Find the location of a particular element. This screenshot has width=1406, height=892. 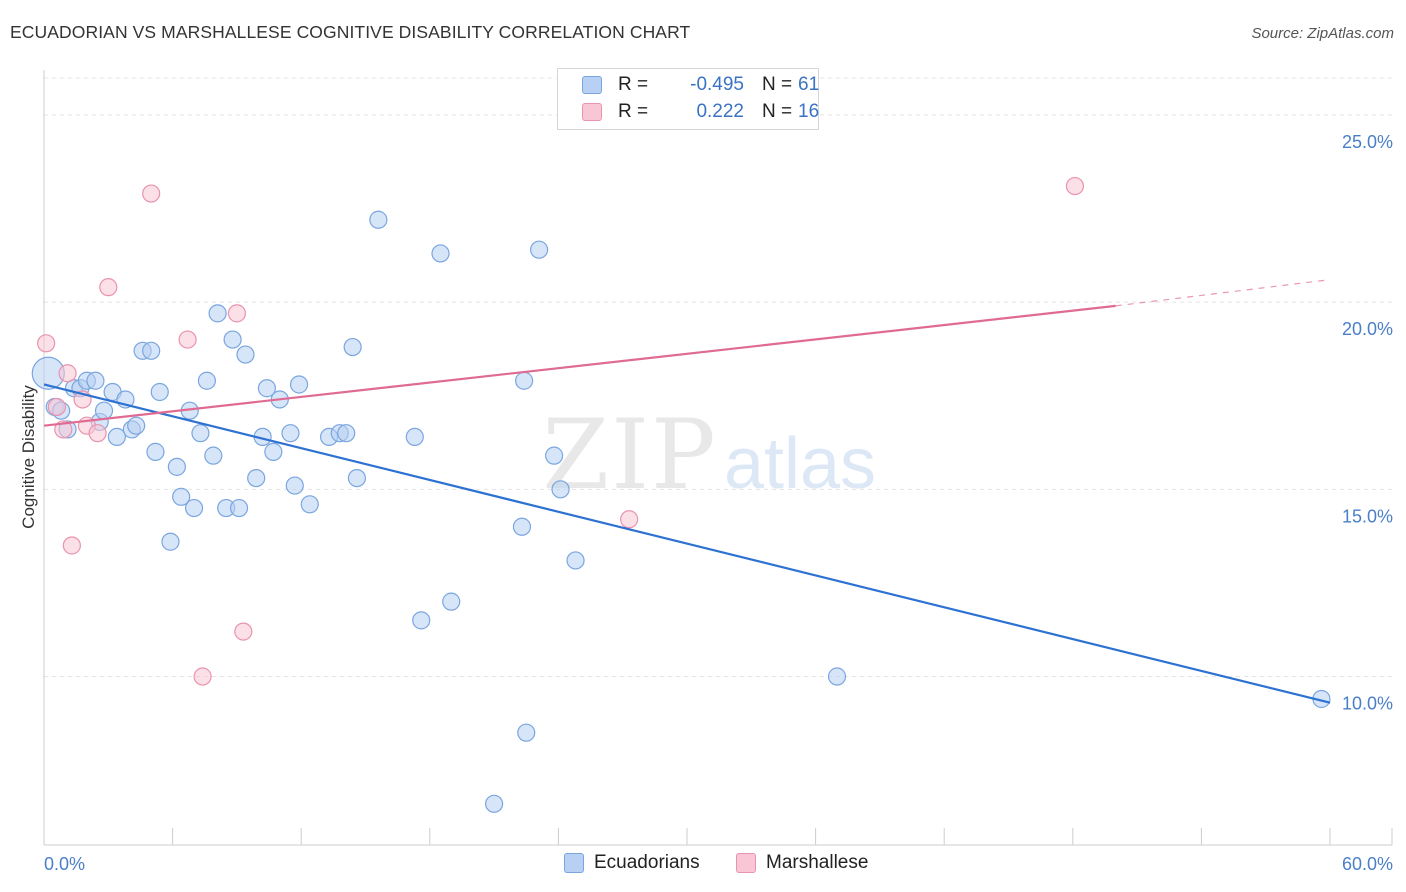

watermark: ZIP atlas is located at coordinates (709, 455).